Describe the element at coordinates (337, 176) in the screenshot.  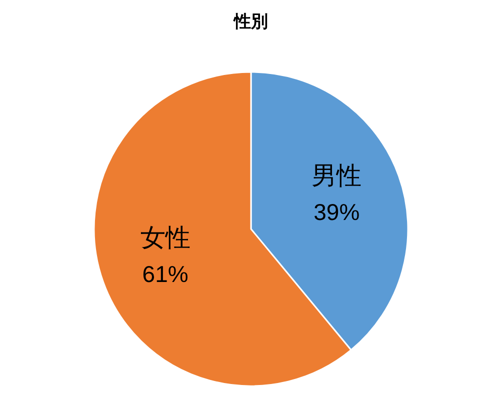
I see `slice-label: 男性` at that location.